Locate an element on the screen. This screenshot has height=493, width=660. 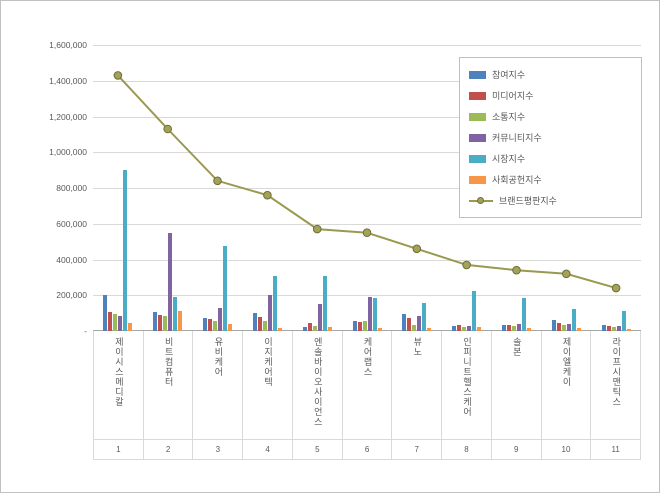
category-cell: 이지케어텍 is located at coordinates (268, 385).